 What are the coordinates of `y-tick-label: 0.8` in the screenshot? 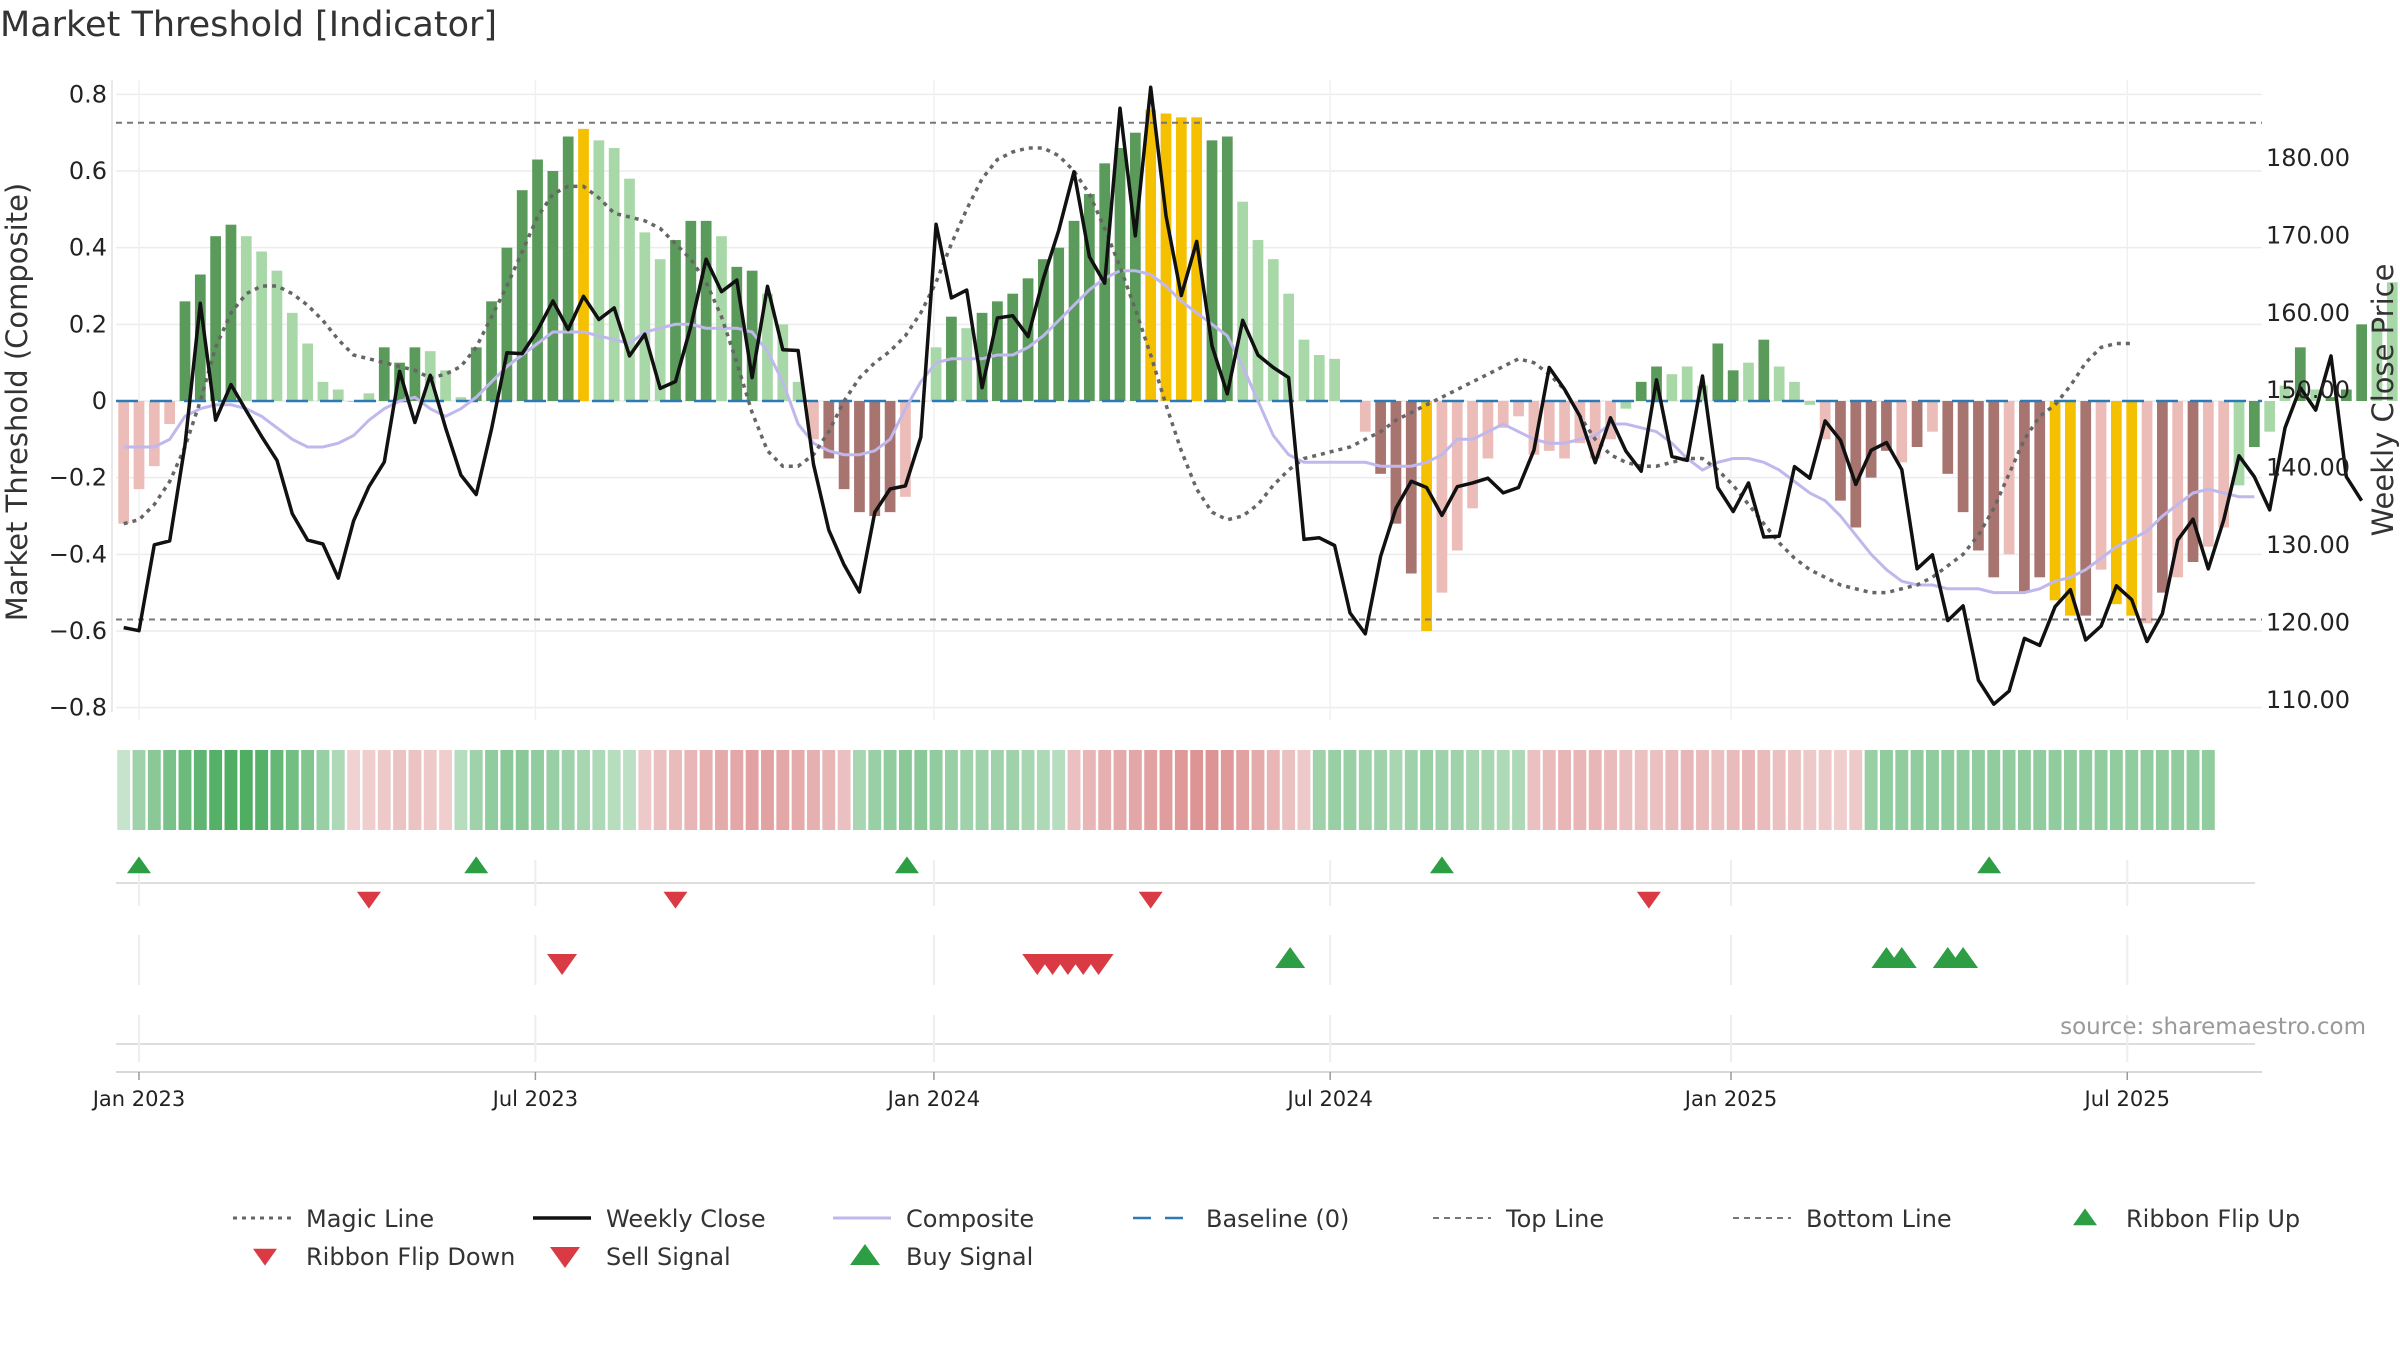 It's located at (88, 94).